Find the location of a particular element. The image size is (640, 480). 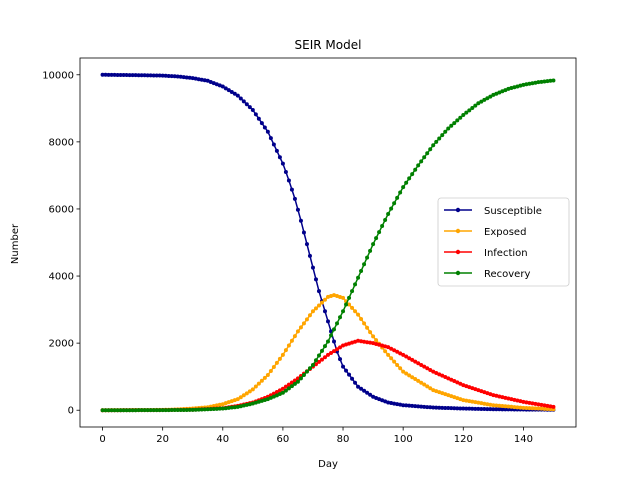

x-tick-label: 40 is located at coordinates (222, 439).